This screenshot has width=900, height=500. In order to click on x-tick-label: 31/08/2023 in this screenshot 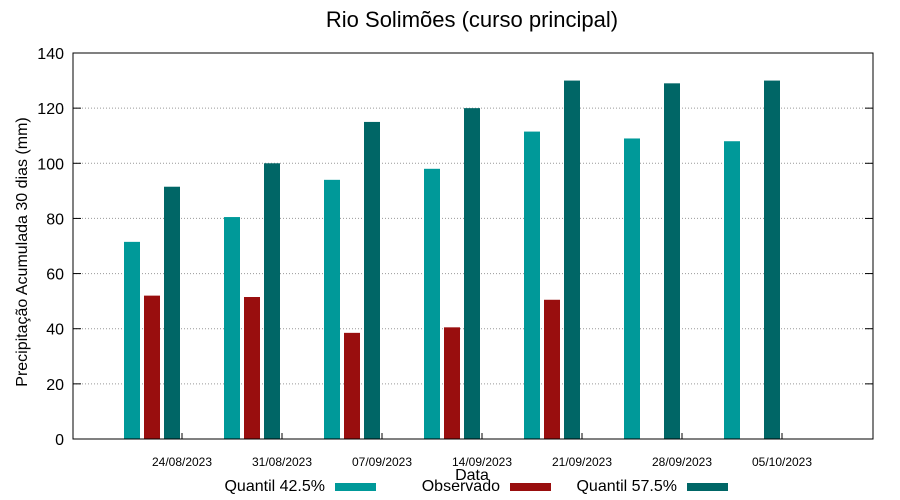, I will do `click(282, 462)`.